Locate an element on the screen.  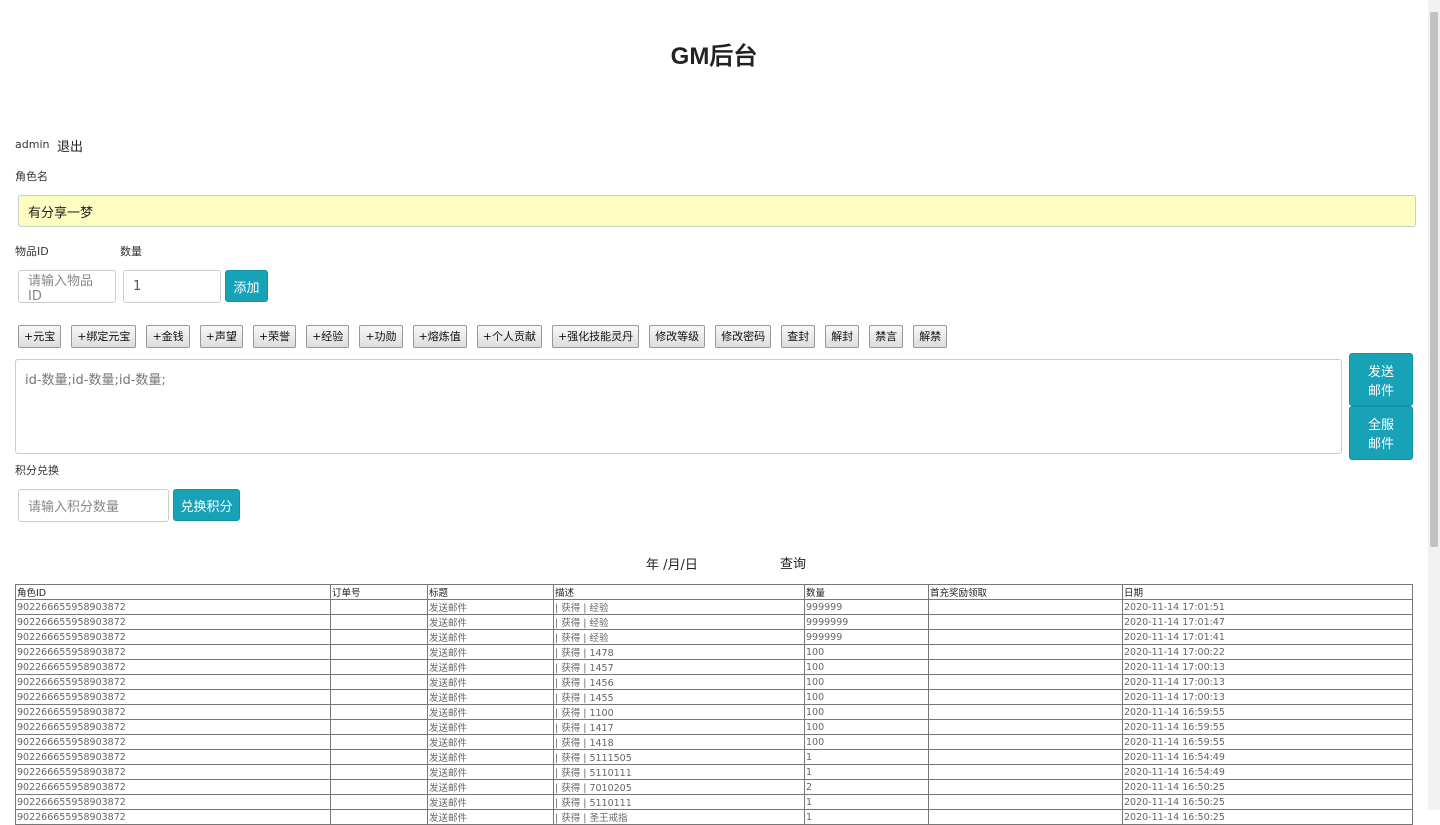
action-button: 查封 is located at coordinates (798, 336).